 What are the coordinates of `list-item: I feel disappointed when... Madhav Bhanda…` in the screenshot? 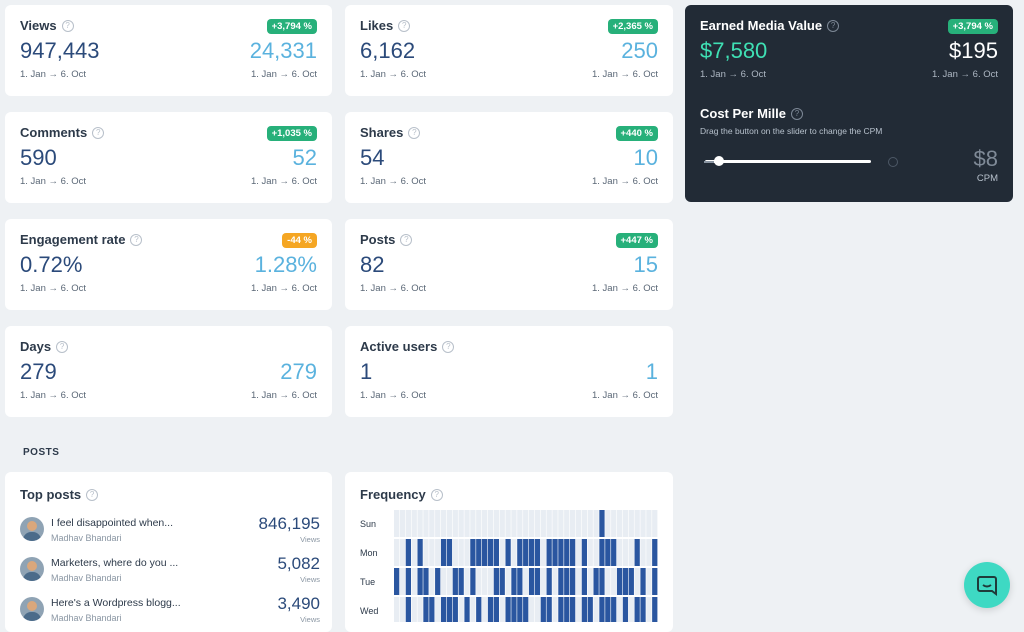 It's located at (170, 530).